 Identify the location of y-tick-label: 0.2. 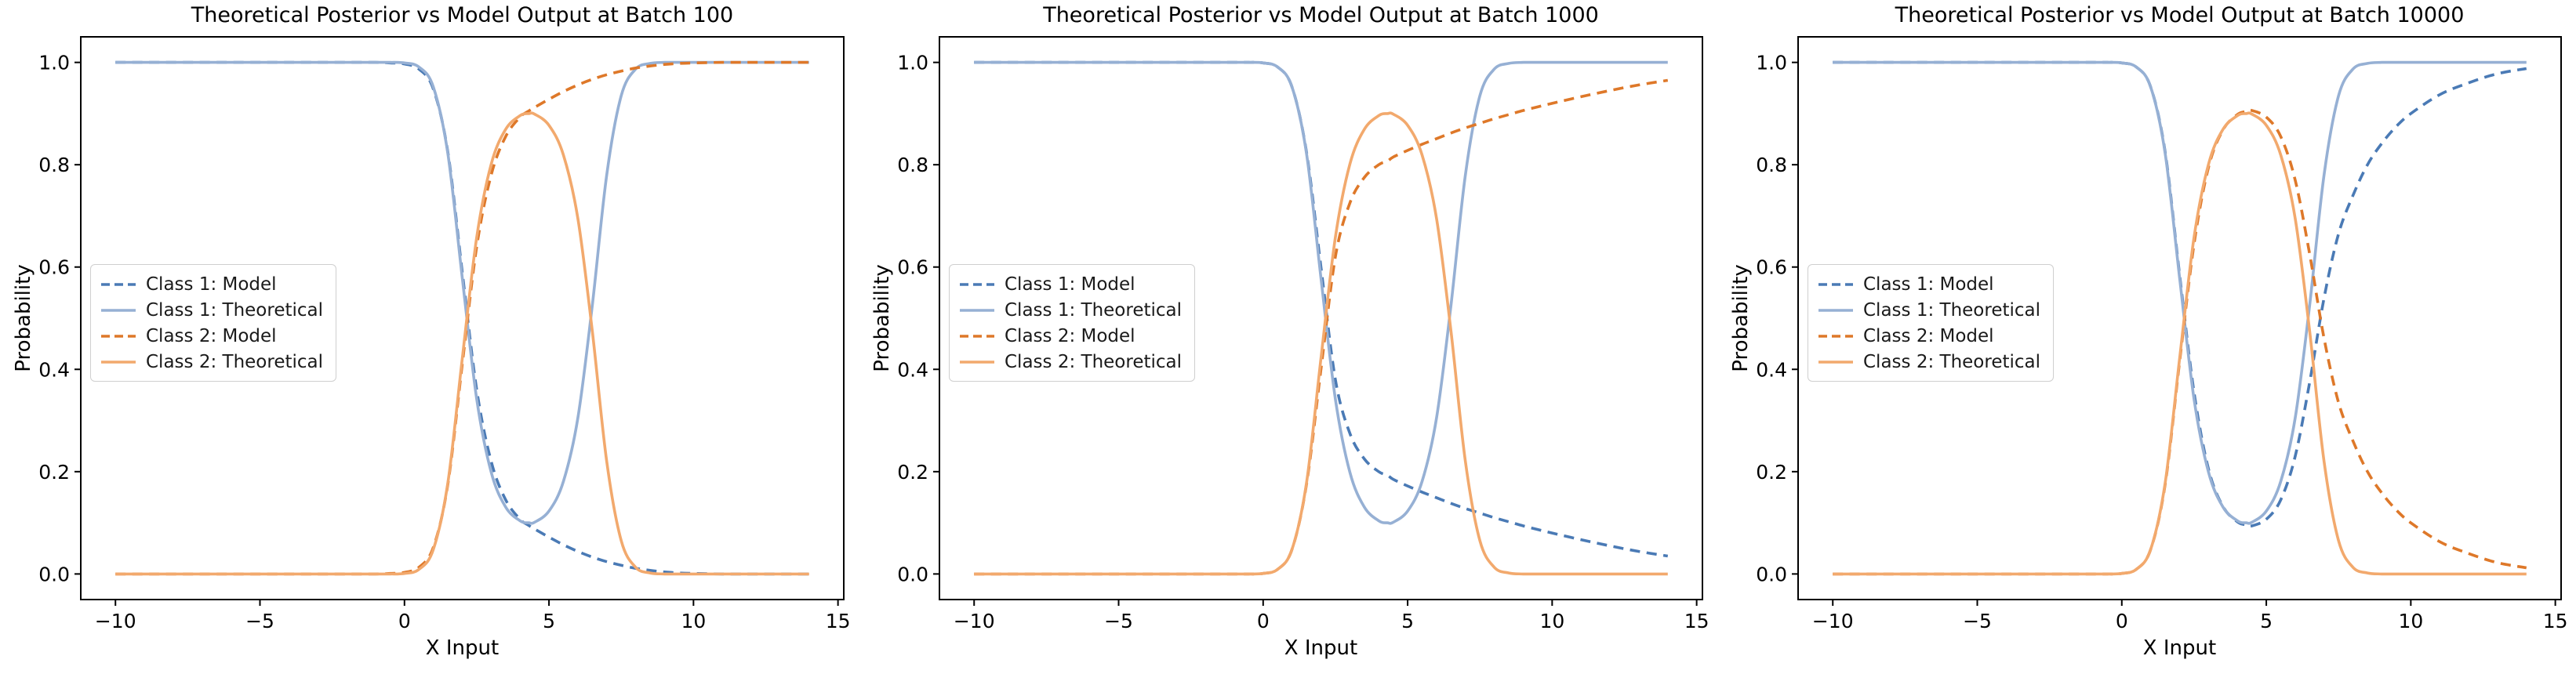
(54, 473).